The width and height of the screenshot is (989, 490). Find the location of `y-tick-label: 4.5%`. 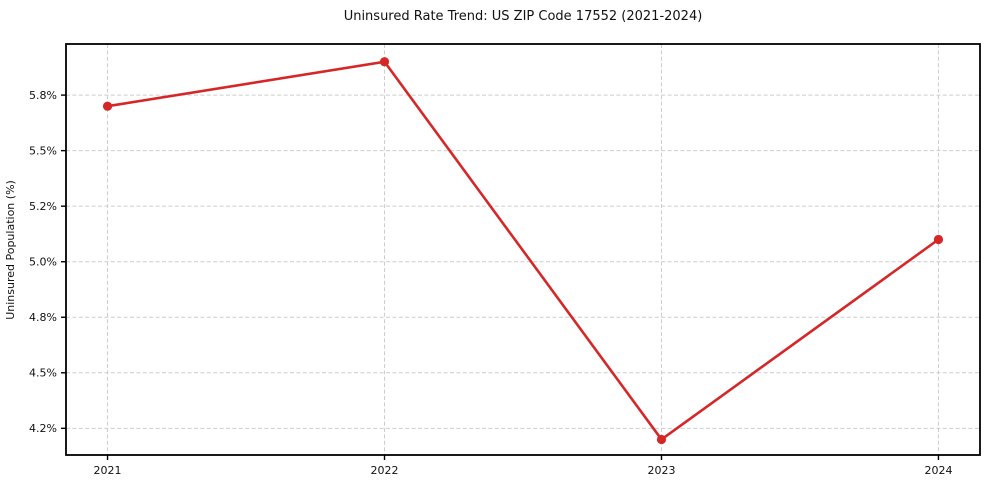

y-tick-label: 4.5% is located at coordinates (43, 373).